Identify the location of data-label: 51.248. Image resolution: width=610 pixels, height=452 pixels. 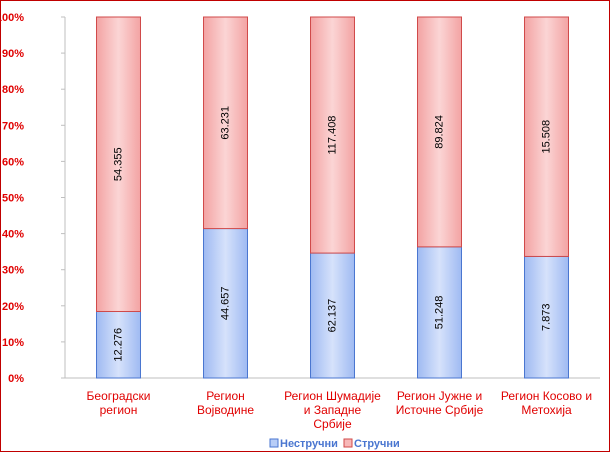
(439, 313).